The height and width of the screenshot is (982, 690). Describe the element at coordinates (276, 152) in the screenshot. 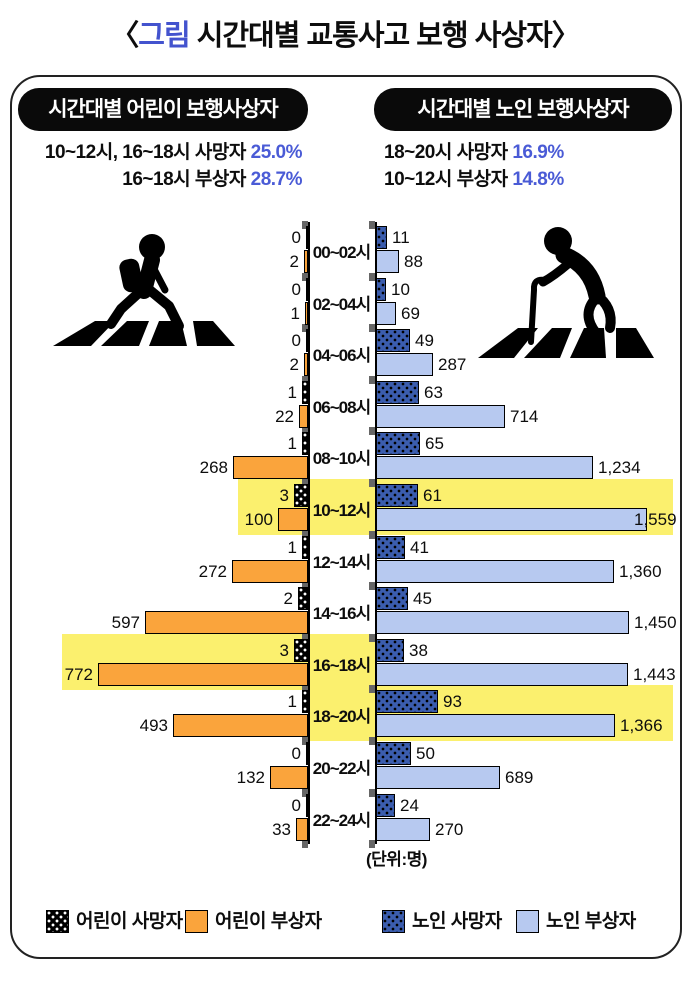

I see `subtitle-percent: 25.0%` at that location.